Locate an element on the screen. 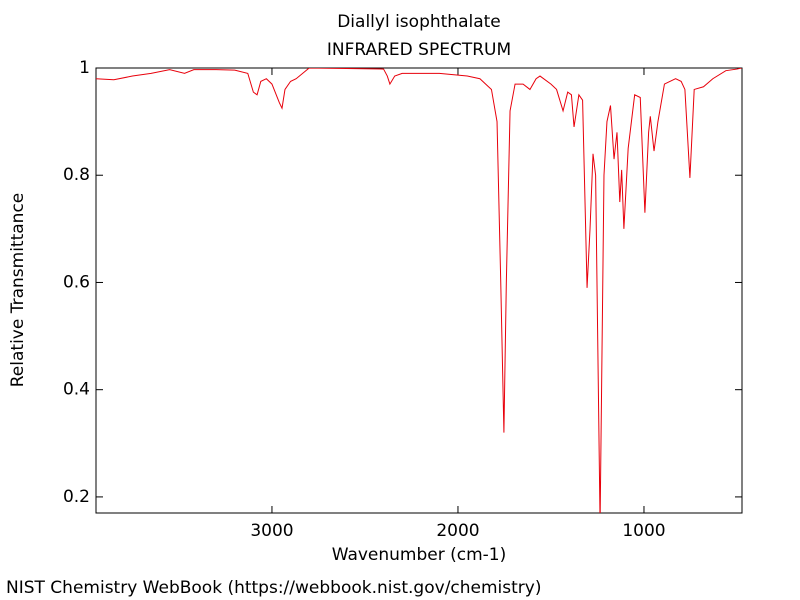 The width and height of the screenshot is (800, 600). y-tick-label: 0.6 is located at coordinates (76, 282).